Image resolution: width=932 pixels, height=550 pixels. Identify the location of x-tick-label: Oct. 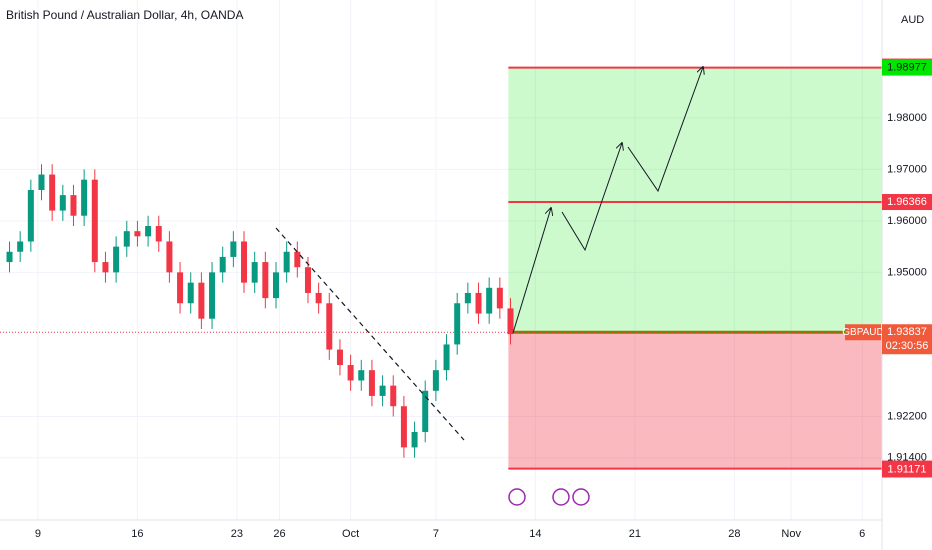
(350, 534).